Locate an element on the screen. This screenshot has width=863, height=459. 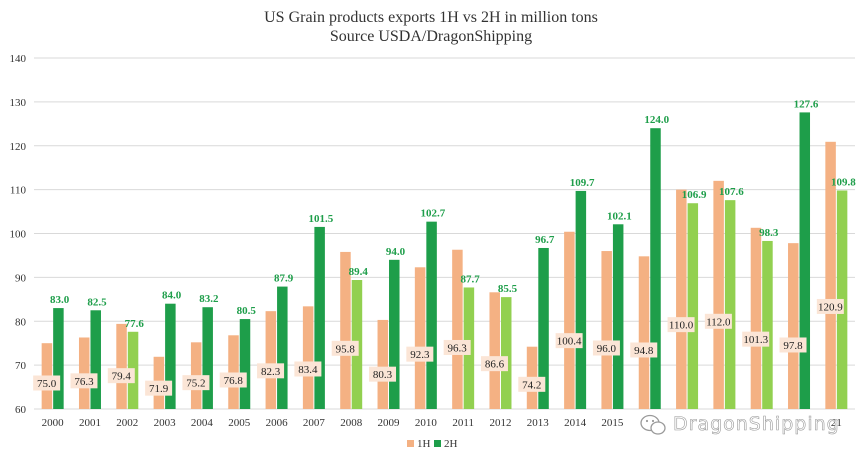
watermark-text: DragonShipping is located at coordinates (756, 424).